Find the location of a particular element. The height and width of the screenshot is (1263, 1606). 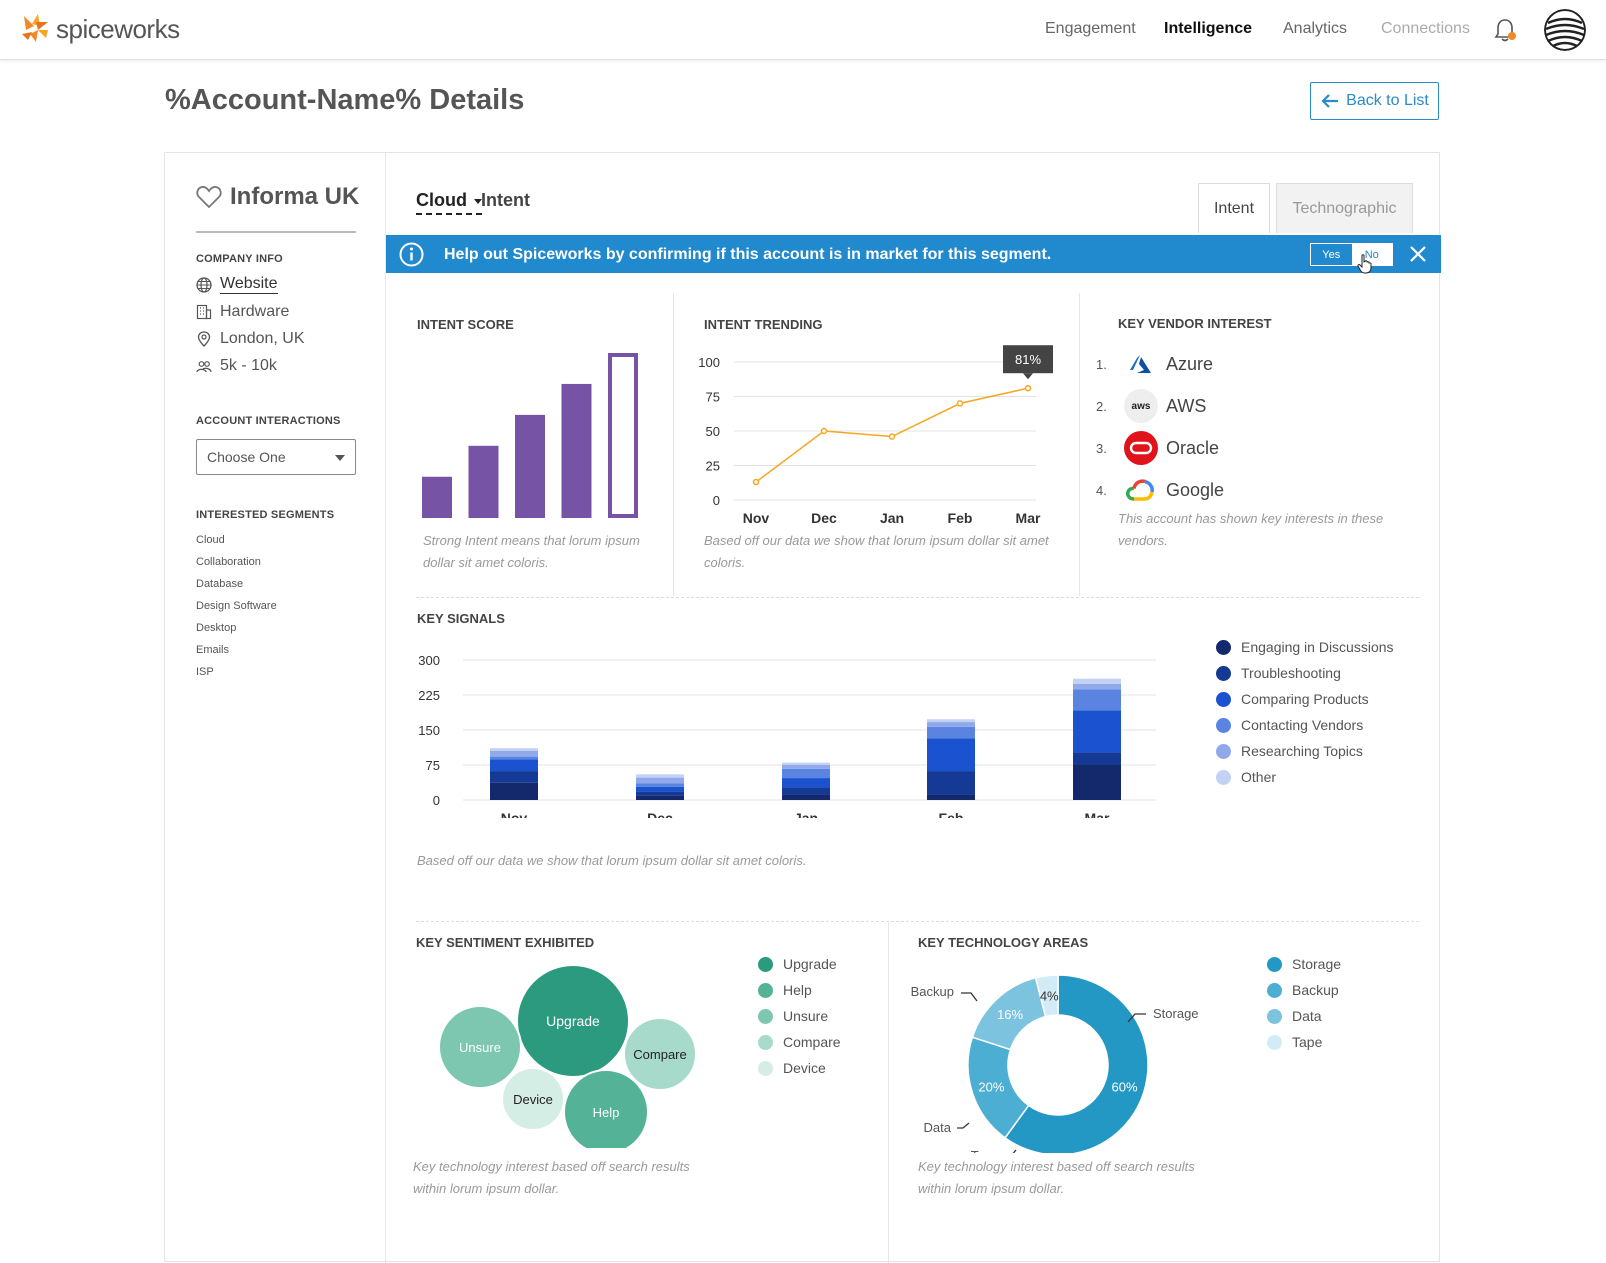

tech-callout-label: Backup is located at coordinates (932, 991).